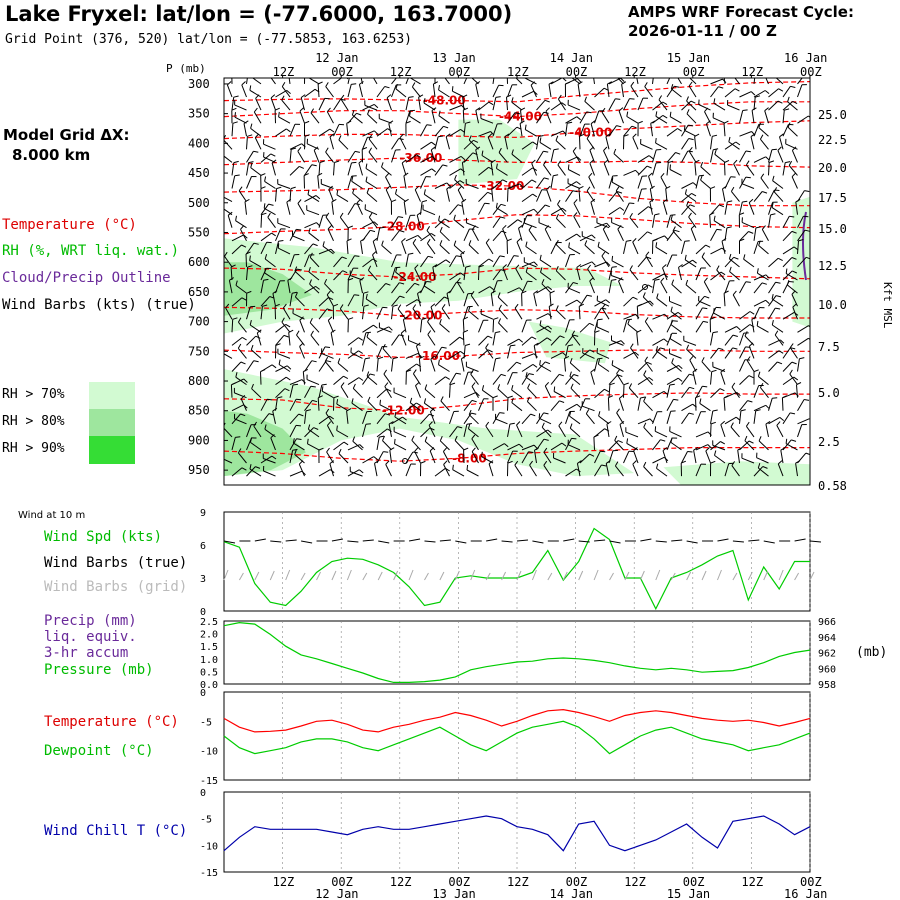  Describe the element at coordinates (284, 882) in the screenshot. I see `time-tick-label-bottom: 12Z` at that location.